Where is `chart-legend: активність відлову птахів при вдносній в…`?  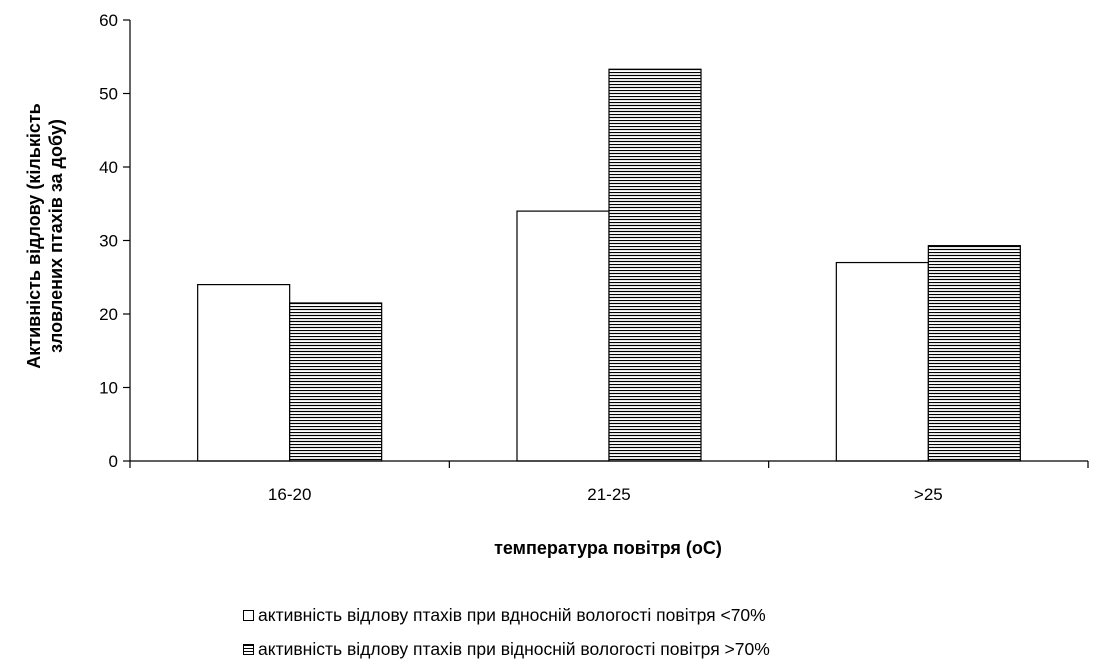
chart-legend: активність відлову птахів при вдносній в… is located at coordinates (506, 632).